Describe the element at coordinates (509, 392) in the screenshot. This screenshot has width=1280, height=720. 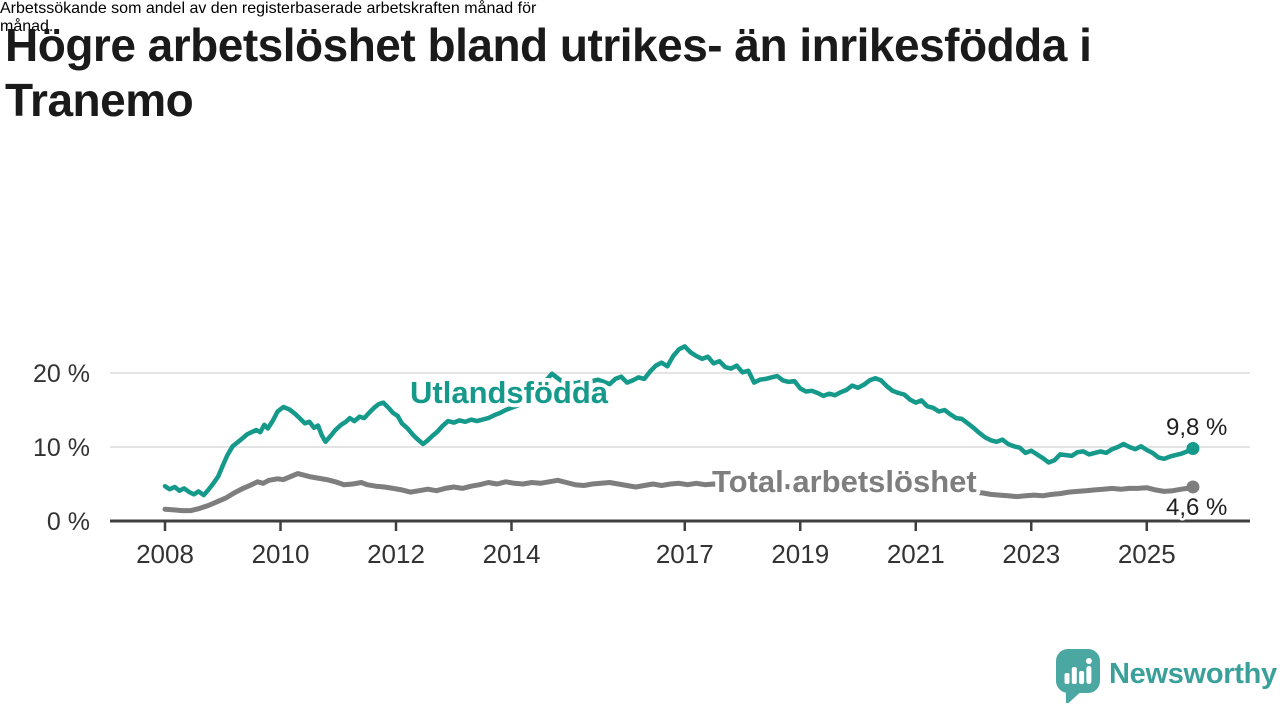
I see `series-label-utlandsfodda: Utlandsfödda` at that location.